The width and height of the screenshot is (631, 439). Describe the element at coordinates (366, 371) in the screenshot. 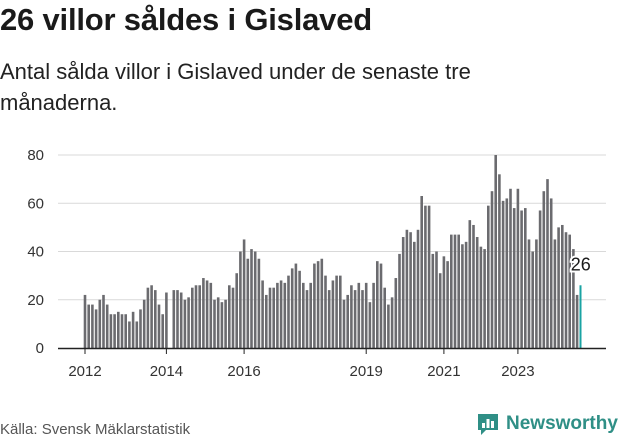

I see `x-tick-label: 2019` at that location.